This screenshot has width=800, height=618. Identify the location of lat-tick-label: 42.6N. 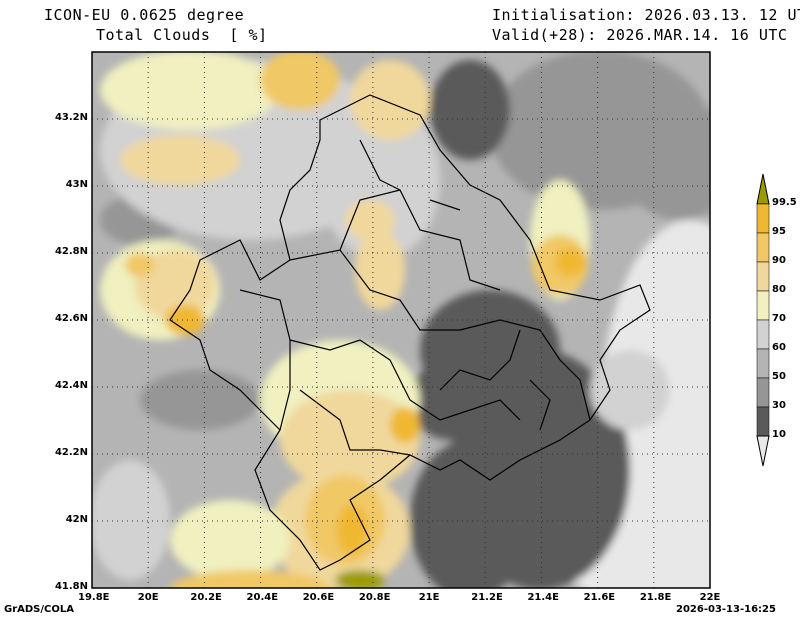
(71, 318).